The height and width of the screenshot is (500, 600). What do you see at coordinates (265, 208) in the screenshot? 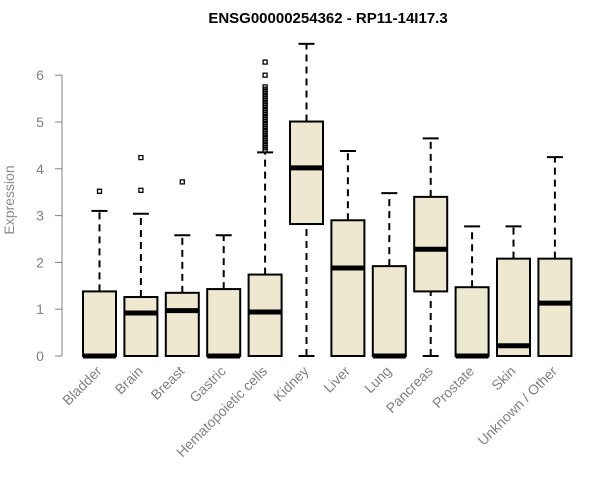
I see `box-hematopoietic-cells` at bounding box center [265, 208].